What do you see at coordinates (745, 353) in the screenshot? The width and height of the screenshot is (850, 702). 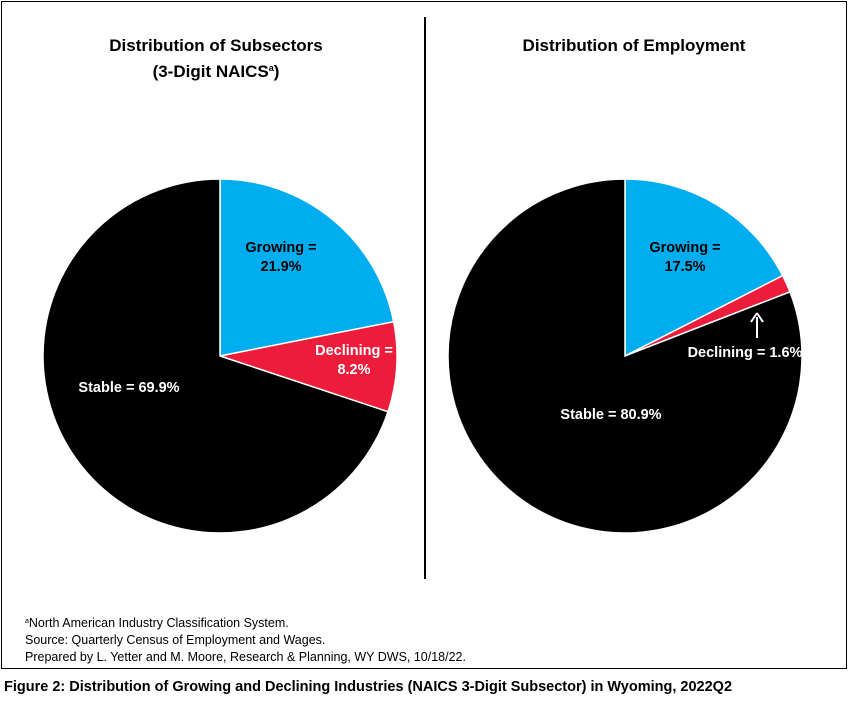 I see `slice-label-declining-2: Declining = 1.6%` at bounding box center [745, 353].